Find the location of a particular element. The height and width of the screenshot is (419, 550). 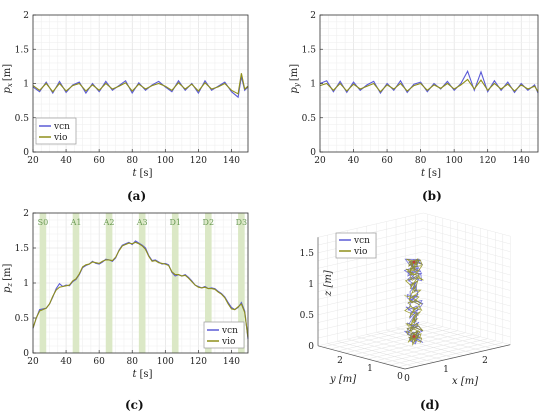

phase-label-a3: A3 is located at coordinates (142, 222).